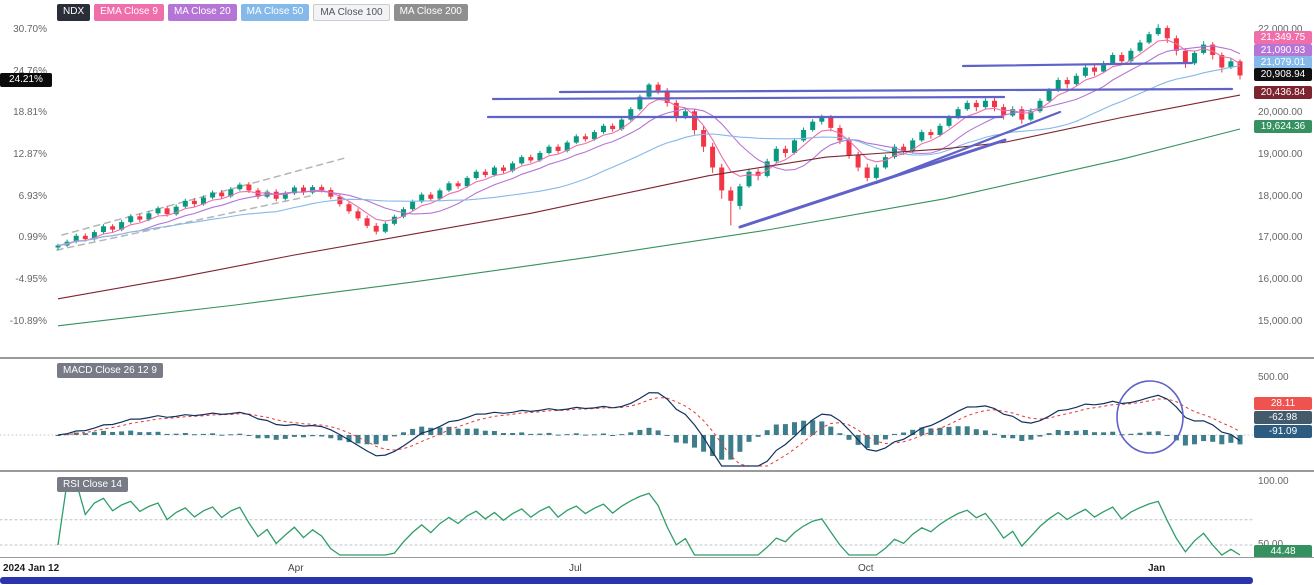  Describe the element at coordinates (351, 12) in the screenshot. I see `legend-chip-ma100: MA Close 100` at that location.